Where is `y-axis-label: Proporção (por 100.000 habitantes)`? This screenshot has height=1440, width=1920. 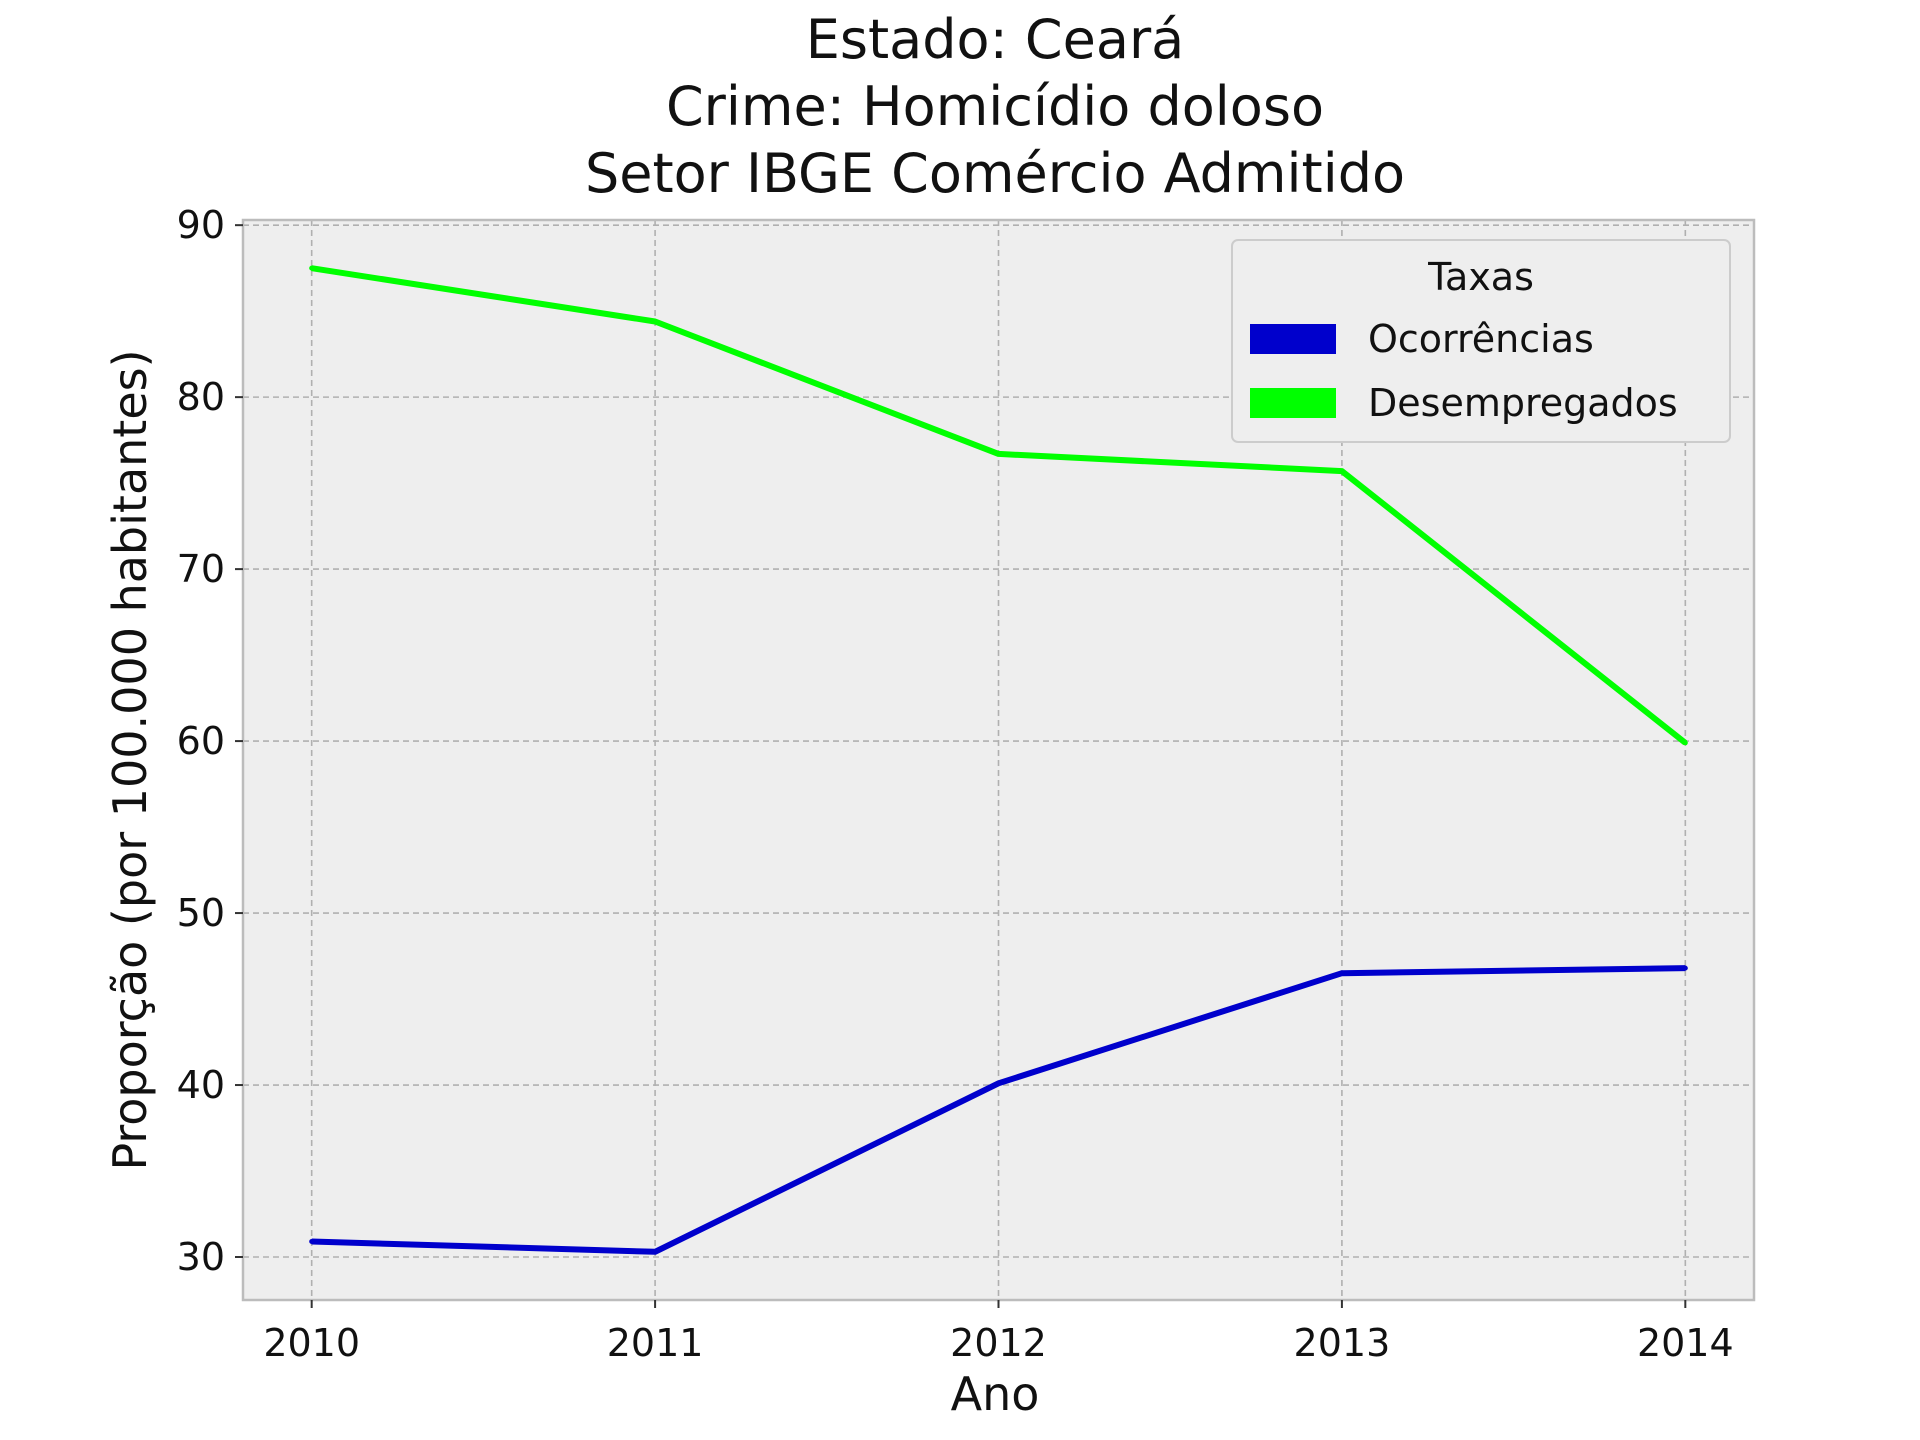 y-axis-label: Proporção (por 100.000 habitantes) is located at coordinates (130, 759).